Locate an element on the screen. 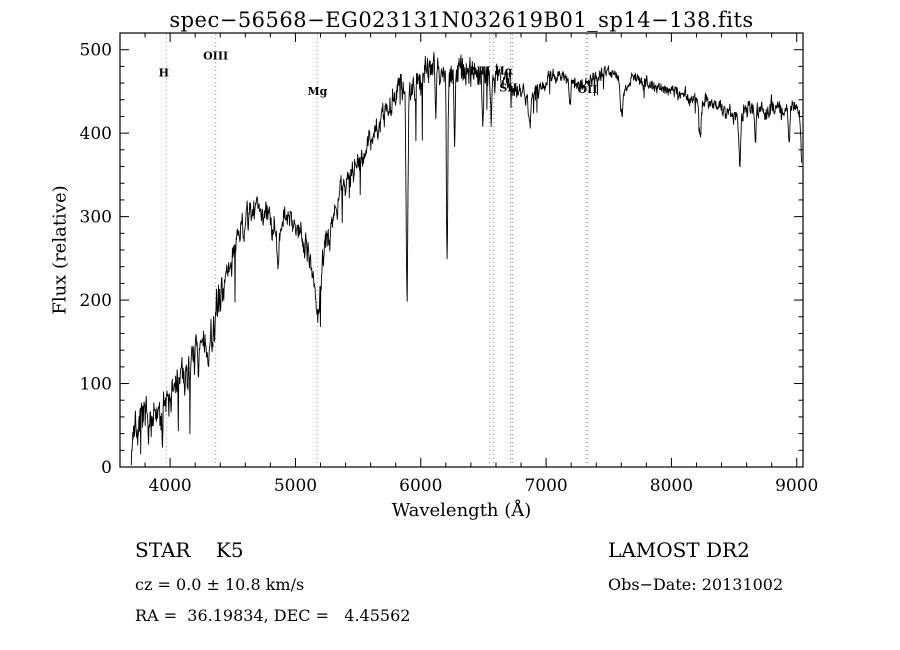 This screenshot has height=650, width=900. y-tick-label: 300 is located at coordinates (96, 218).